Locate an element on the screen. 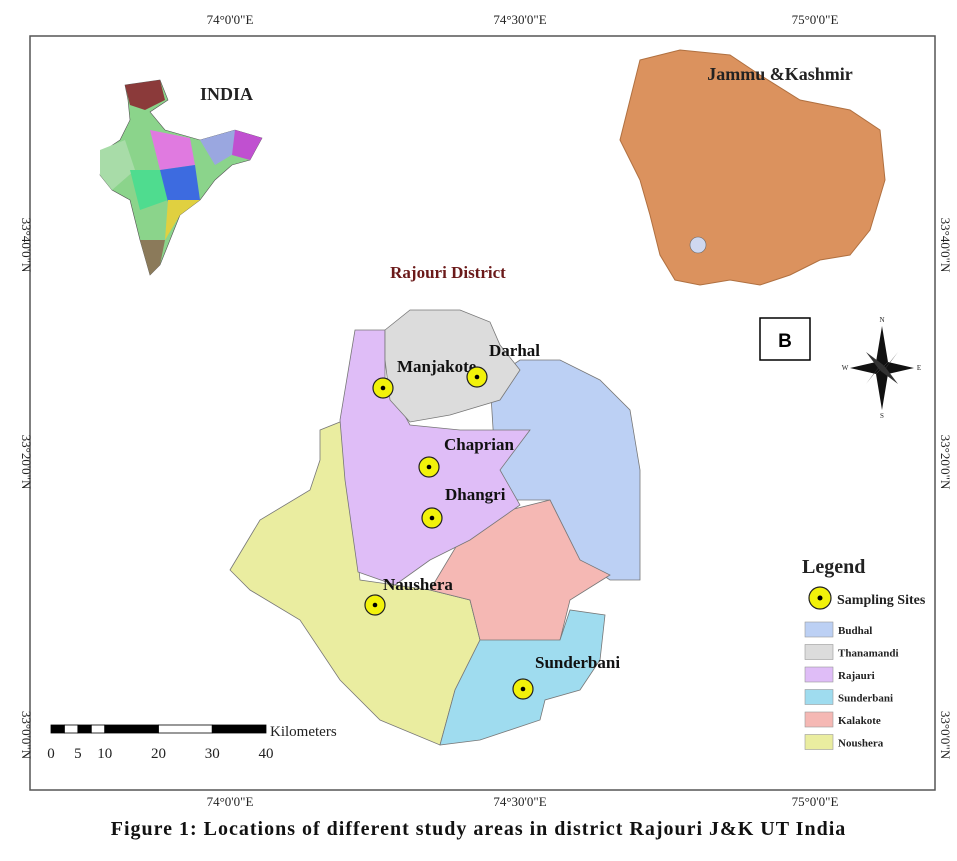 This screenshot has height=861, width=957. site-label: Sunderbani is located at coordinates (577, 662).